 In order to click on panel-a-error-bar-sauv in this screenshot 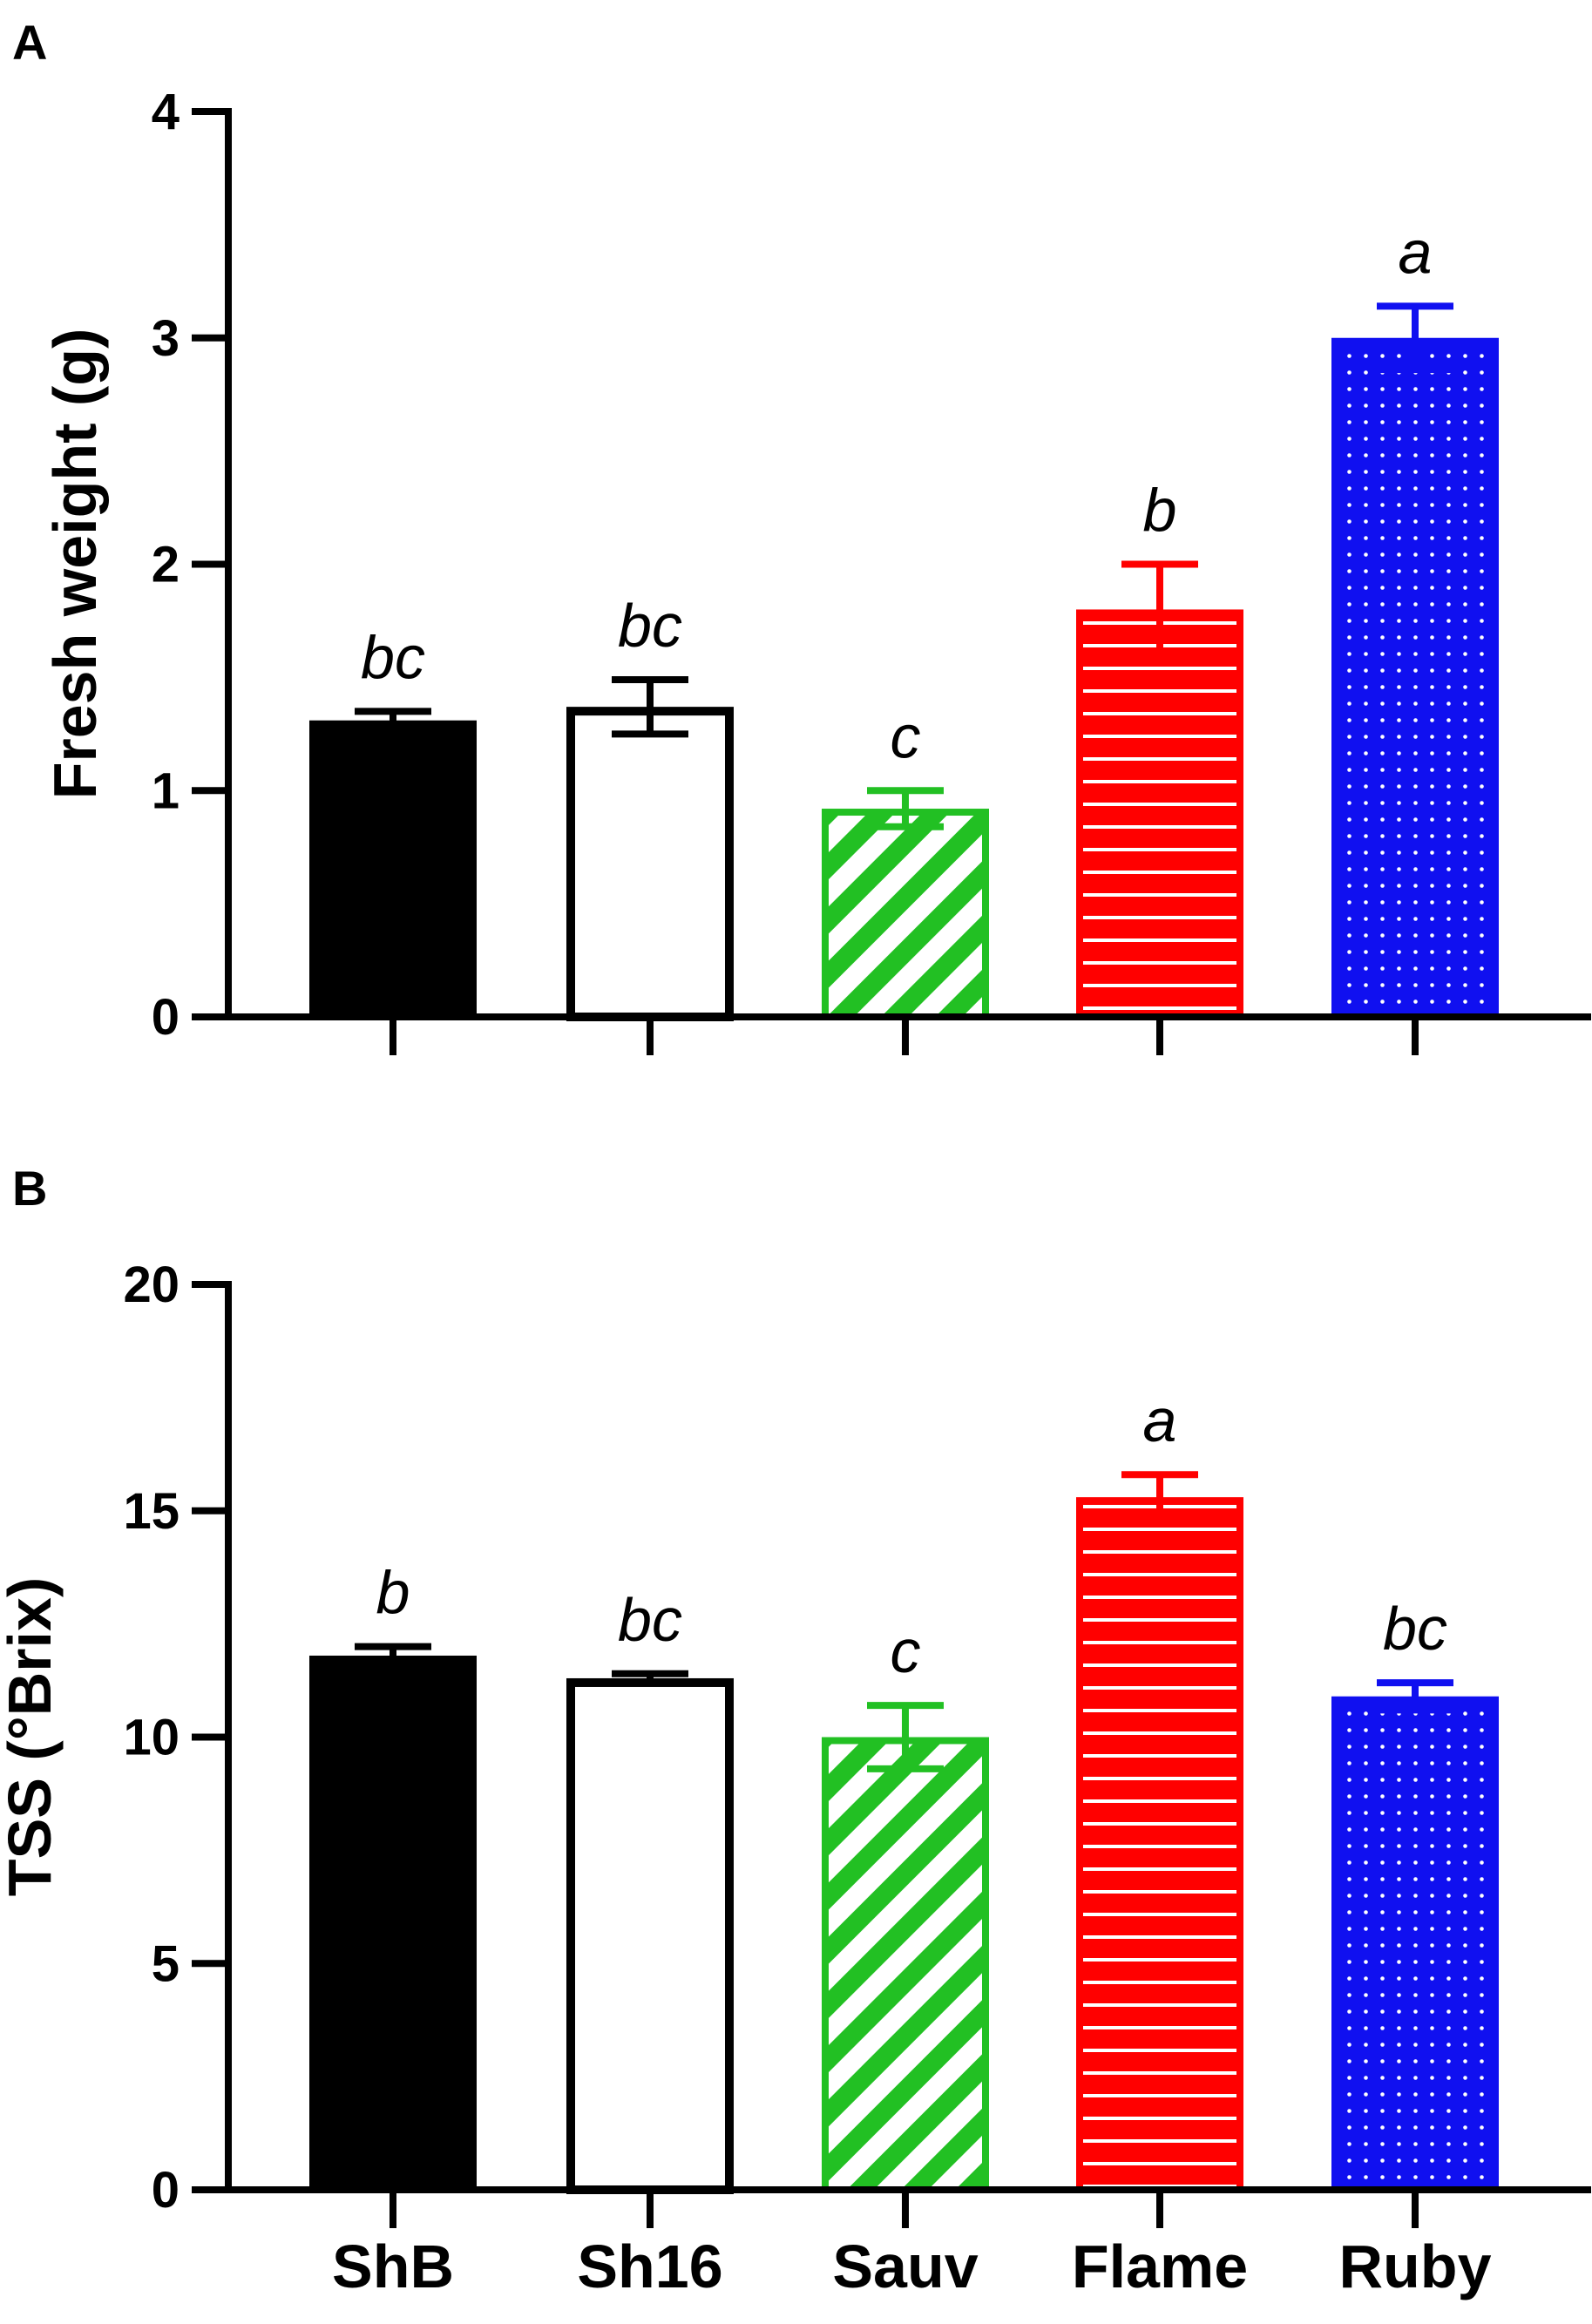, I will do `click(906, 809)`.